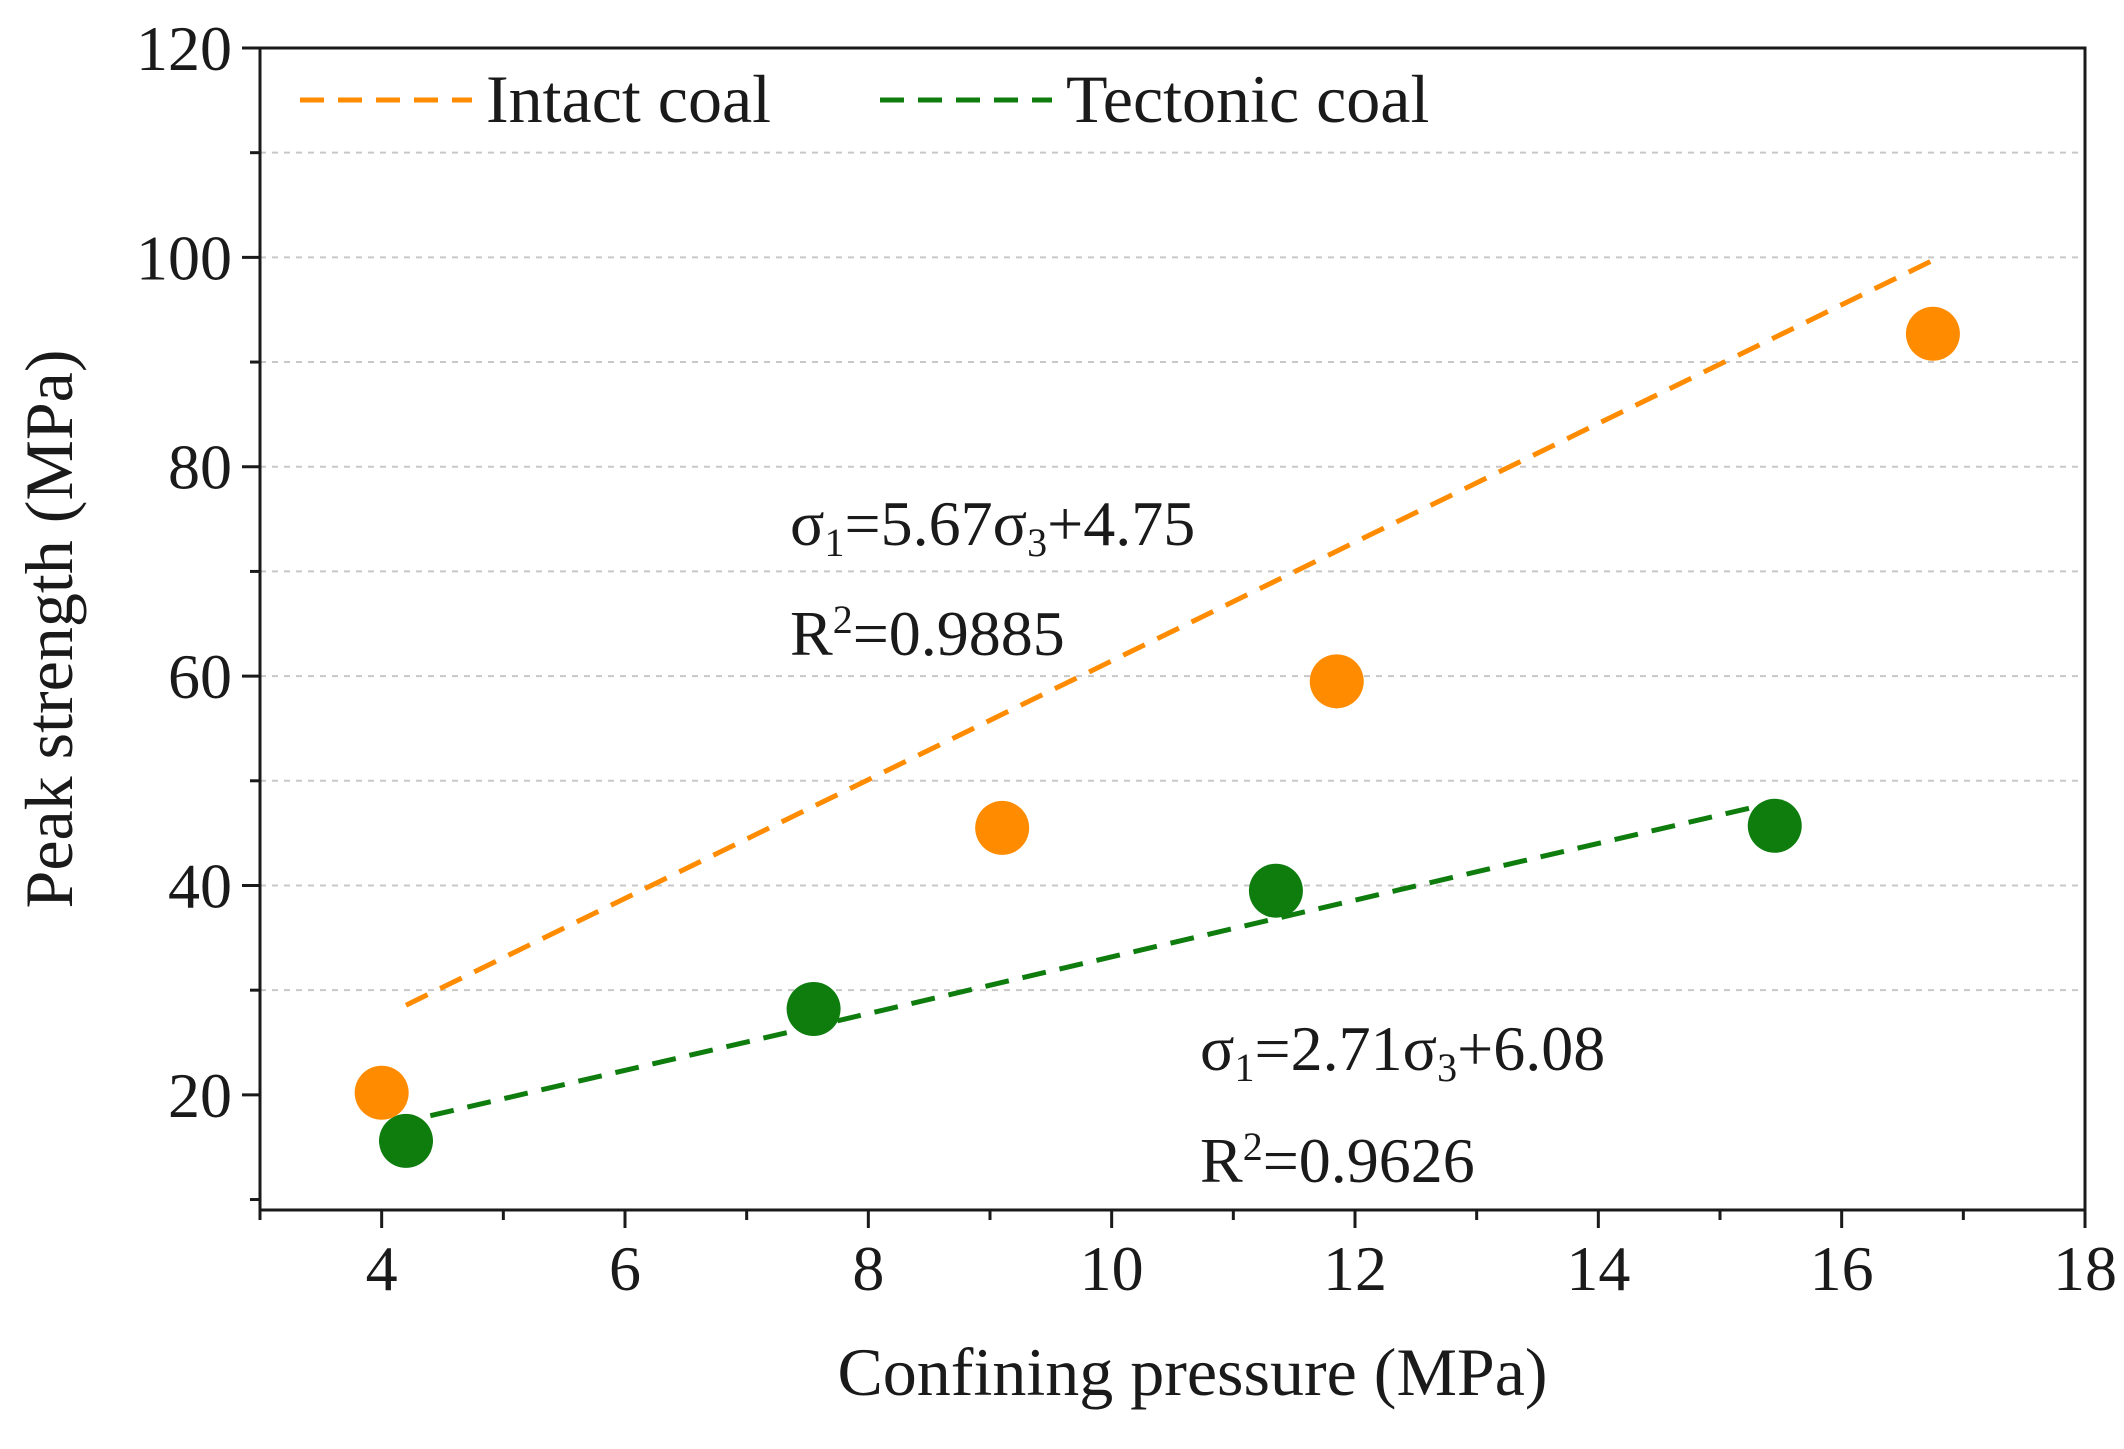  What do you see at coordinates (1598, 1268) in the screenshot?
I see `x-tick-label: 14` at bounding box center [1598, 1268].